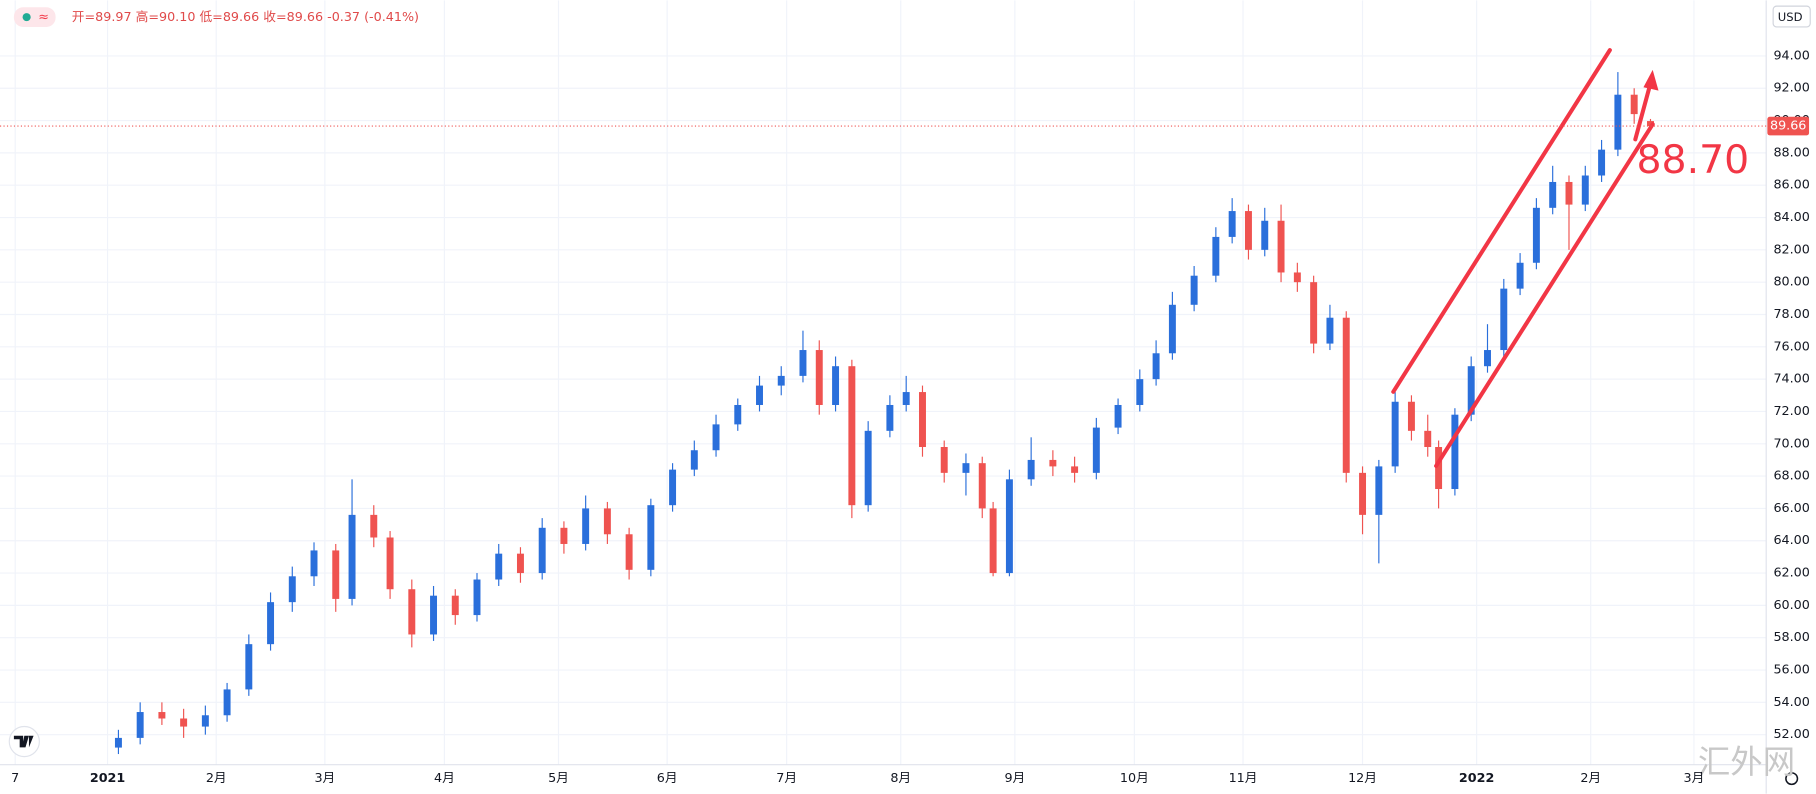  What do you see at coordinates (1791, 217) in the screenshot?
I see `y-tick-label: 84.00` at bounding box center [1791, 217].